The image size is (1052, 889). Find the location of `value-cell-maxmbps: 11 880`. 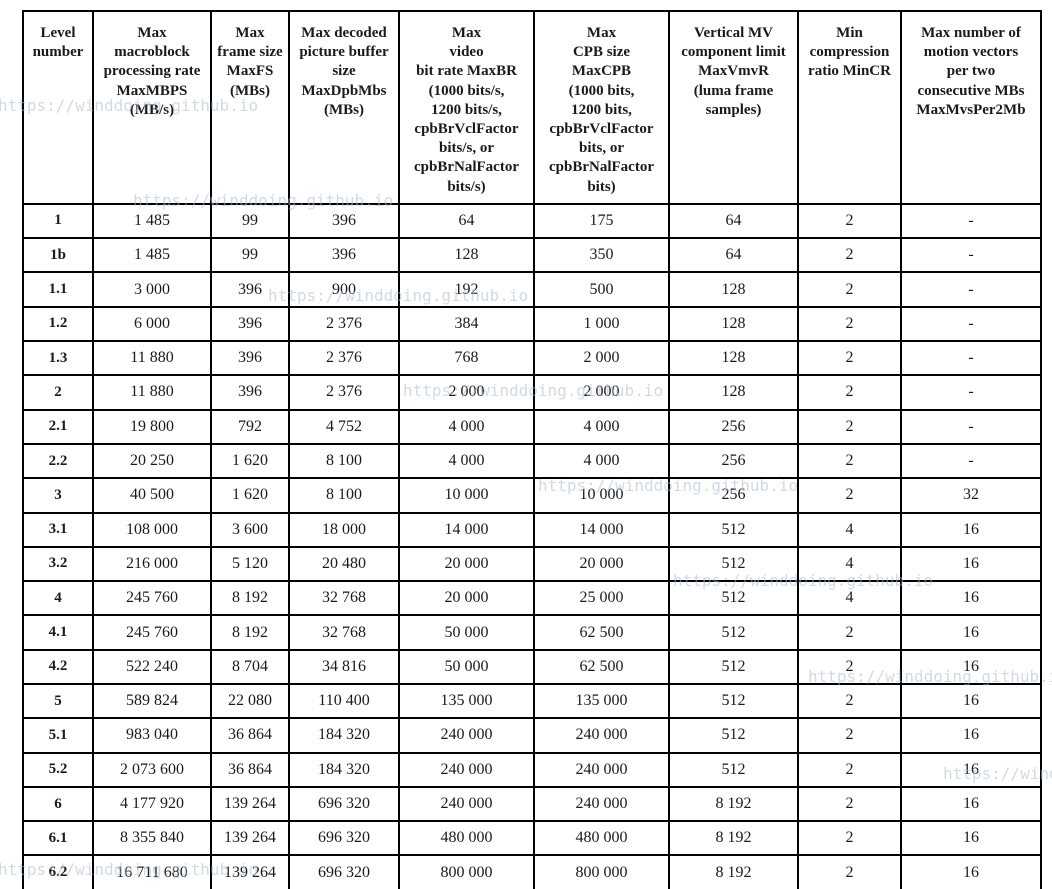

value-cell-maxmbps: 11 880 is located at coordinates (152, 358).